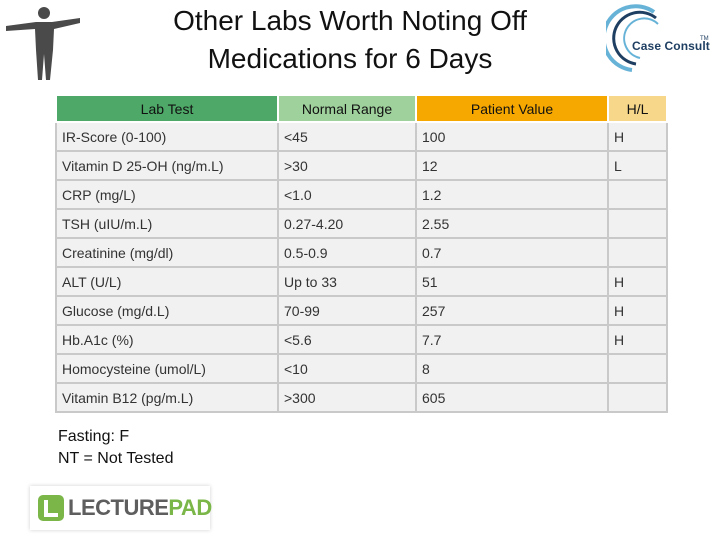 The width and height of the screenshot is (720, 540). I want to click on lecturepad-wordmark: LECTUREPAD, so click(140, 508).